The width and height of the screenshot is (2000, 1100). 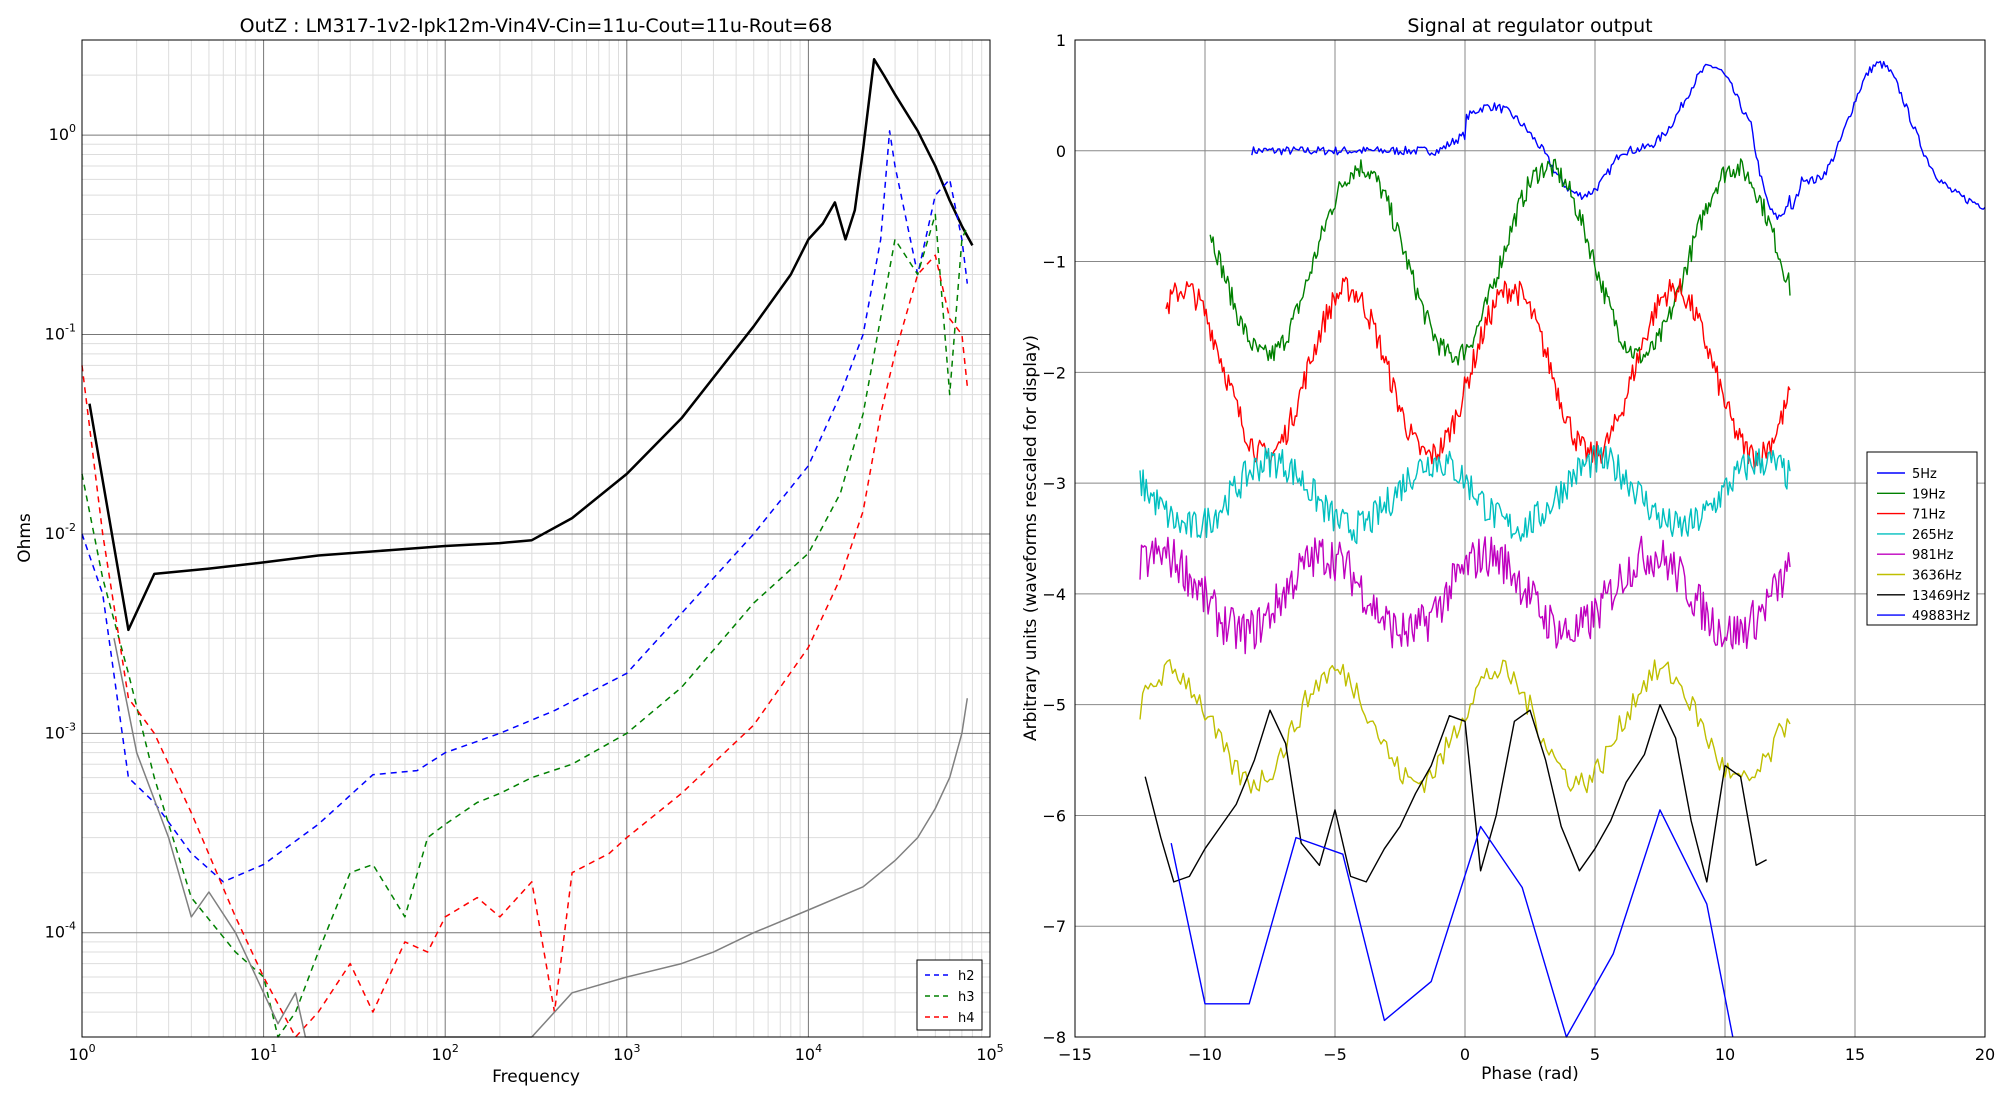 What do you see at coordinates (1465, 595) in the screenshot?
I see `series-line-981Hz` at bounding box center [1465, 595].